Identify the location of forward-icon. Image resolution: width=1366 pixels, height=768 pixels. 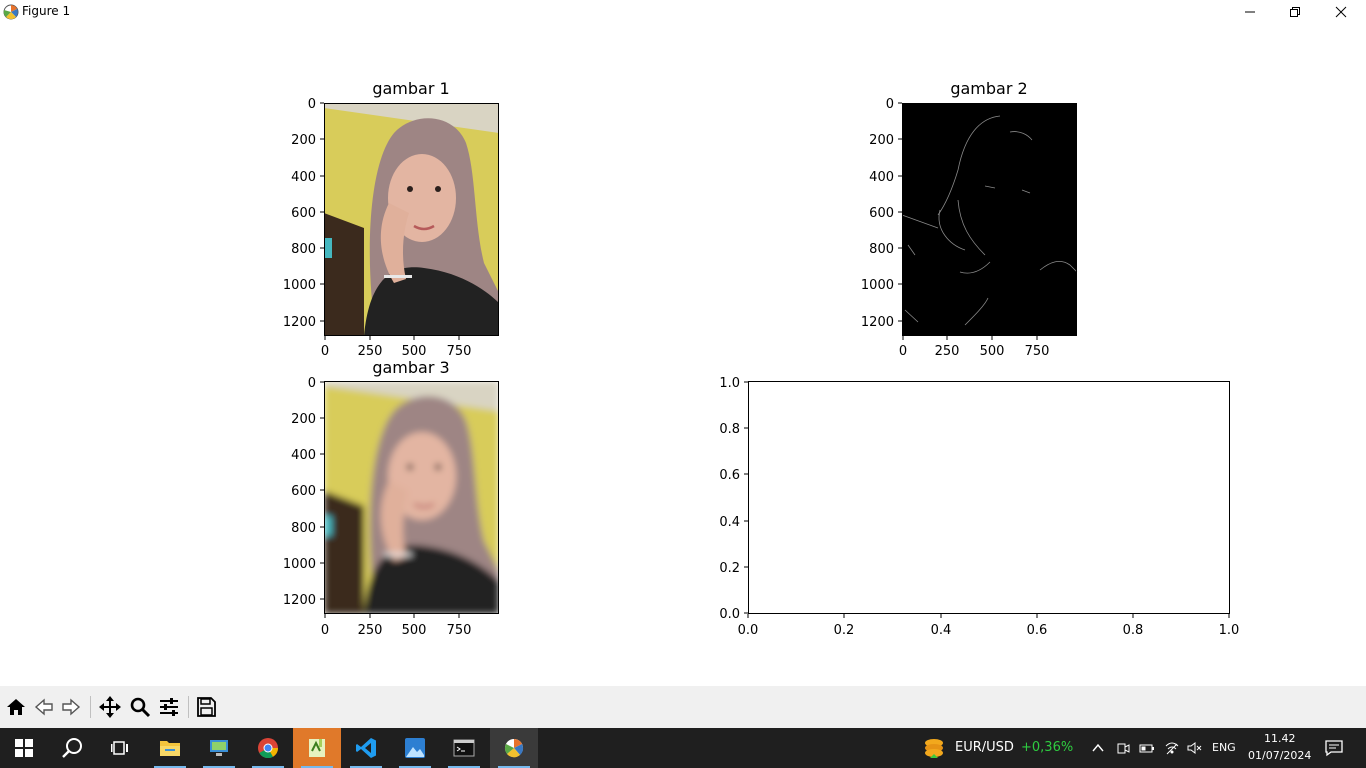
(71, 707).